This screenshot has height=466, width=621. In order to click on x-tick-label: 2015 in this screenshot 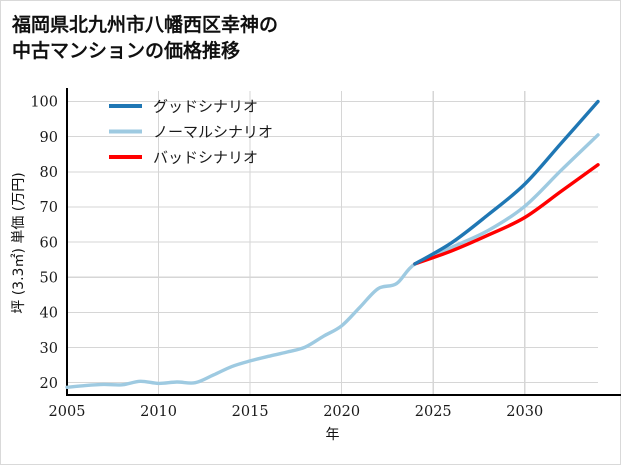, I will do `click(250, 412)`.